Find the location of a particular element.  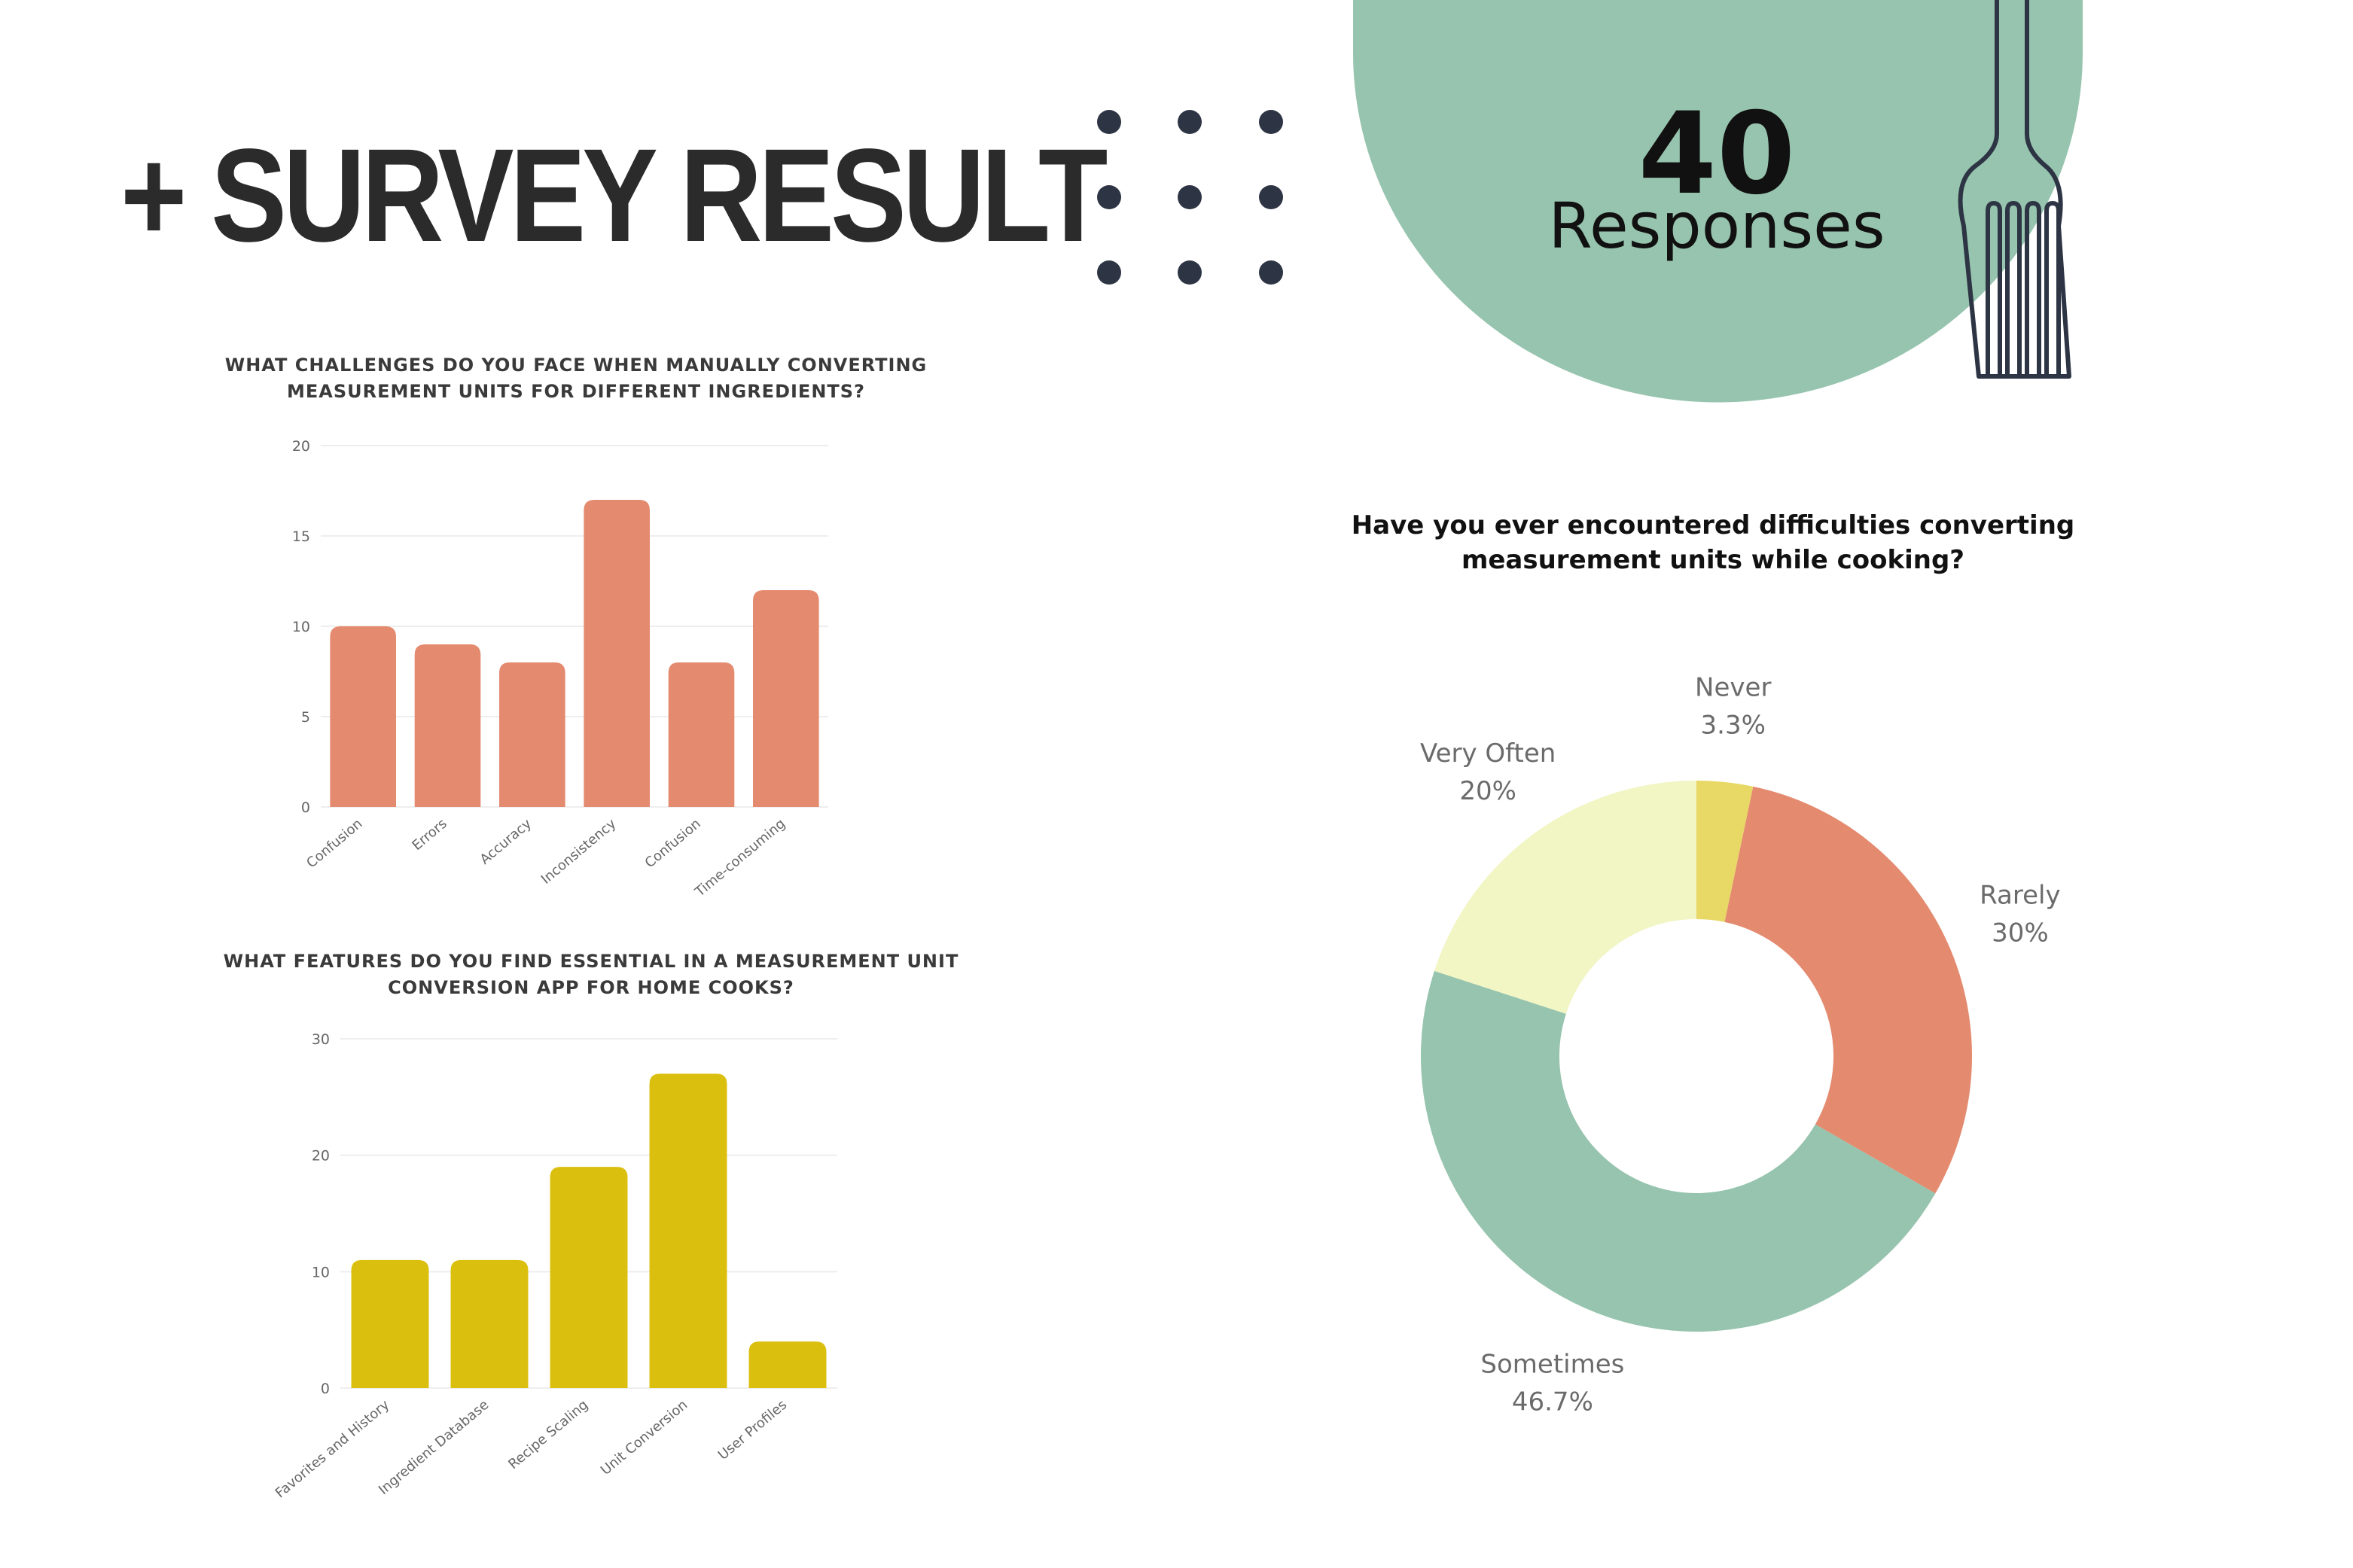

fork-icon is located at coordinates (2014, 189).